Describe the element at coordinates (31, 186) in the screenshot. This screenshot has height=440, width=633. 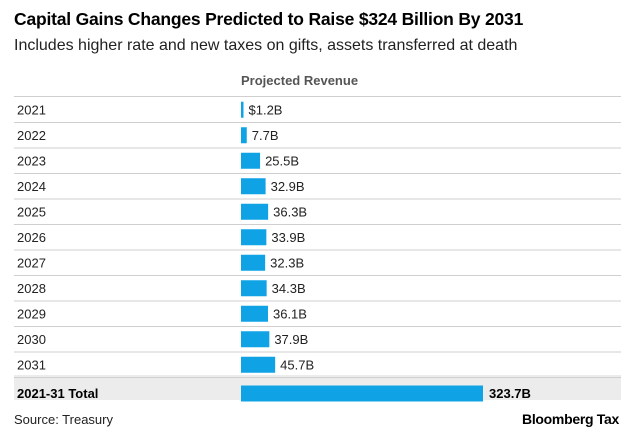
I see `category-label: 2024` at that location.